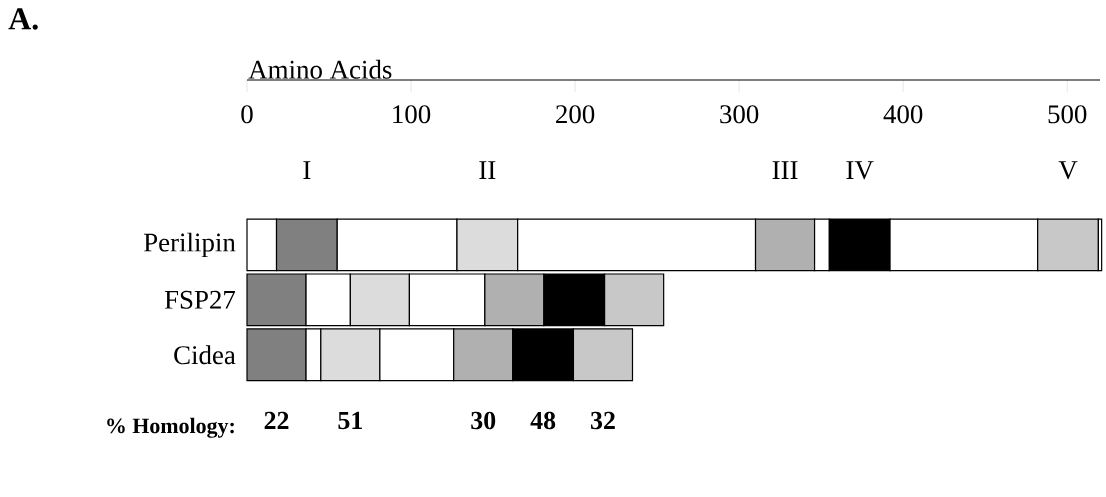  Describe the element at coordinates (785, 170) in the screenshot. I see `series-label: III` at that location.